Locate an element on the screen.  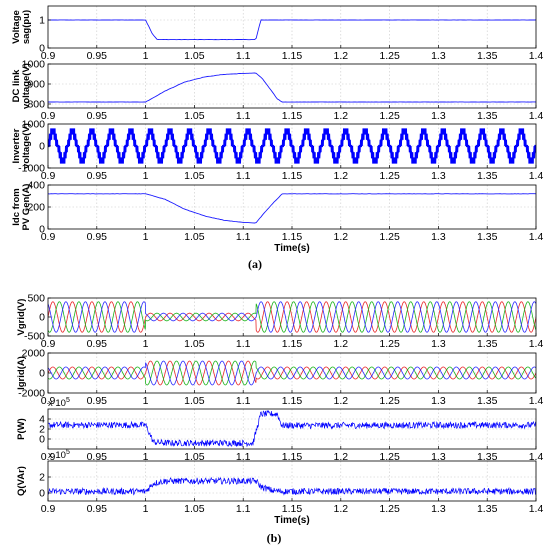
y-axis-label: Vgrid(V) is located at coordinates (21, 317).